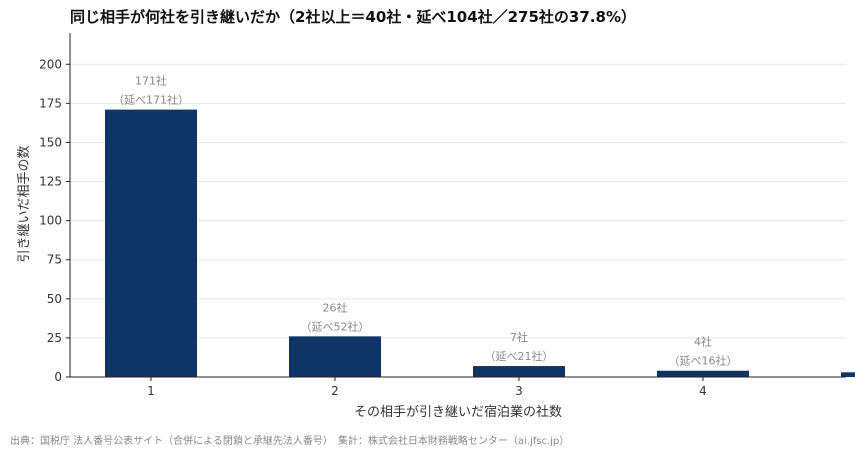 The image size is (855, 455). I want to click on x-tick-label: 3, so click(519, 391).